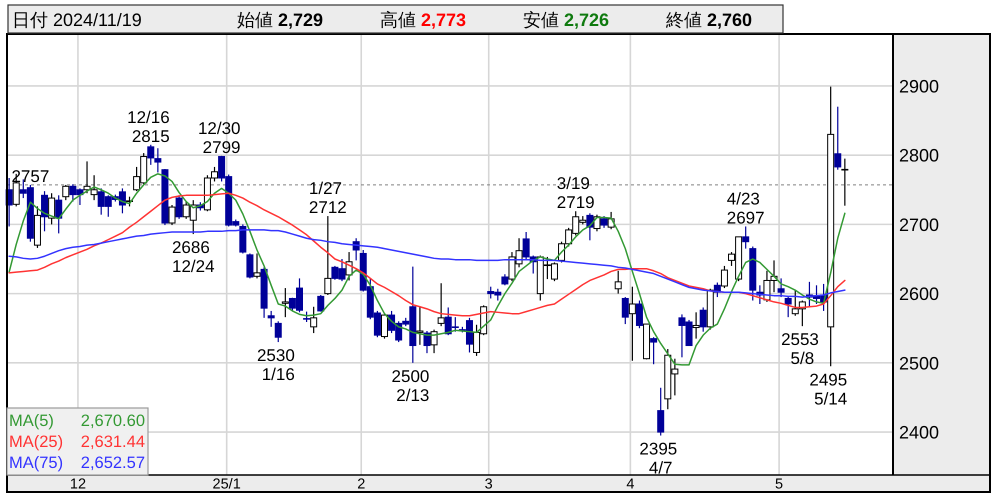 The image size is (992, 498). Describe the element at coordinates (77, 20) in the screenshot. I see `title: 日付 2024/11/19` at that location.